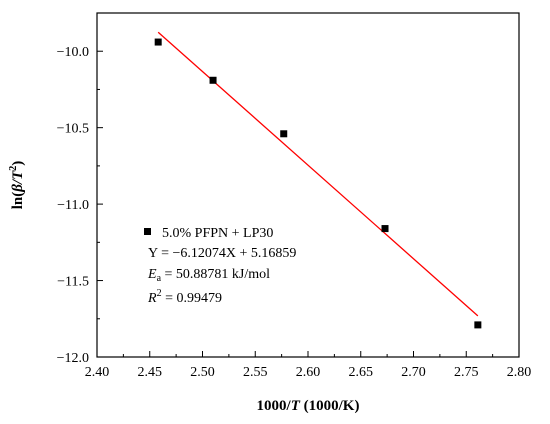 The image size is (550, 424). I want to click on legend-series-label: 5.0% PFPN + LP30, so click(217, 233).